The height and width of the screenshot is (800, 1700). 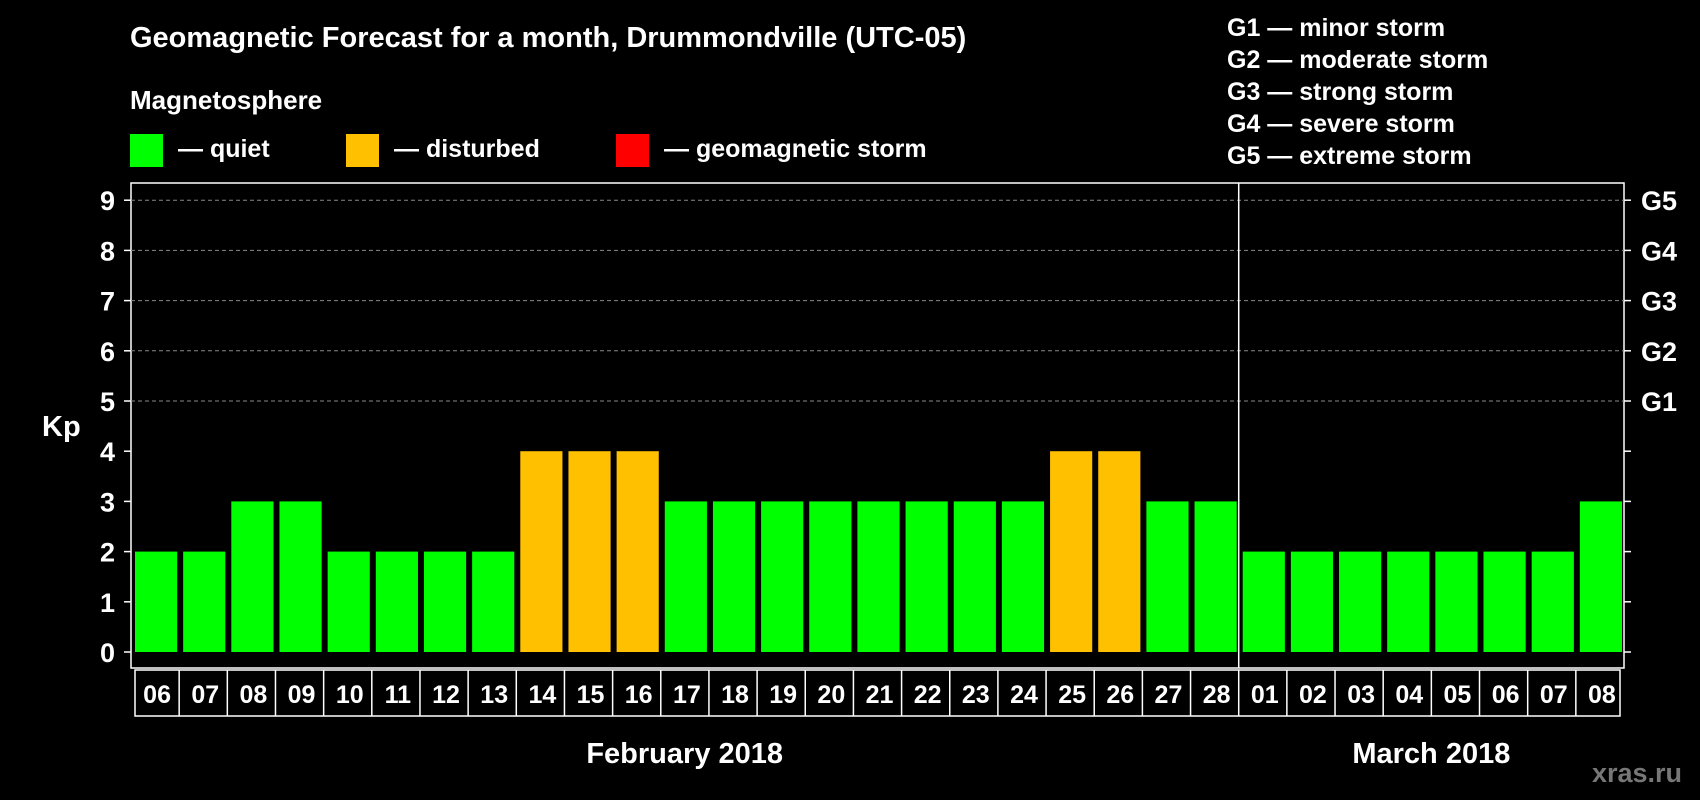 What do you see at coordinates (107, 251) in the screenshot?
I see `y-tick-label-8: 8` at bounding box center [107, 251].